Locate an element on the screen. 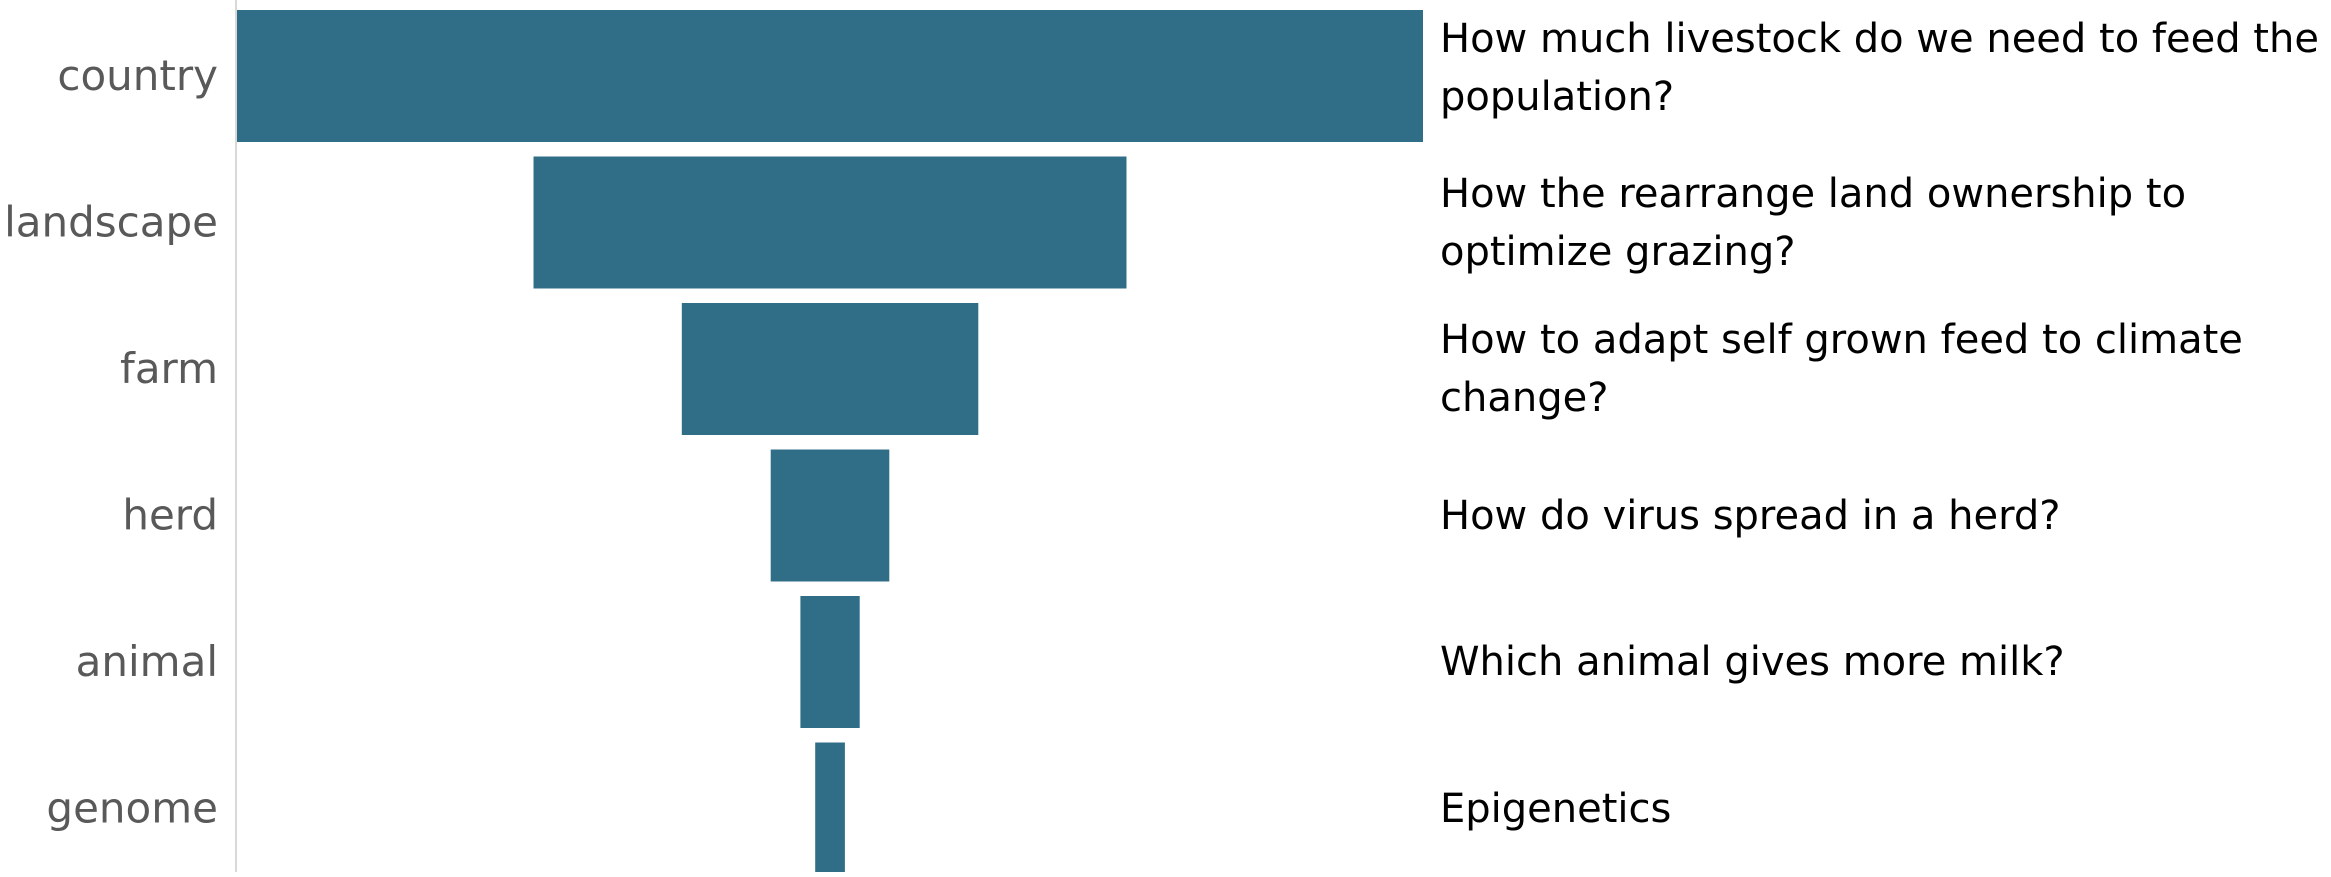 This screenshot has height=877, width=2331. question-herd: How do virus spread in a herd? is located at coordinates (1750, 515).